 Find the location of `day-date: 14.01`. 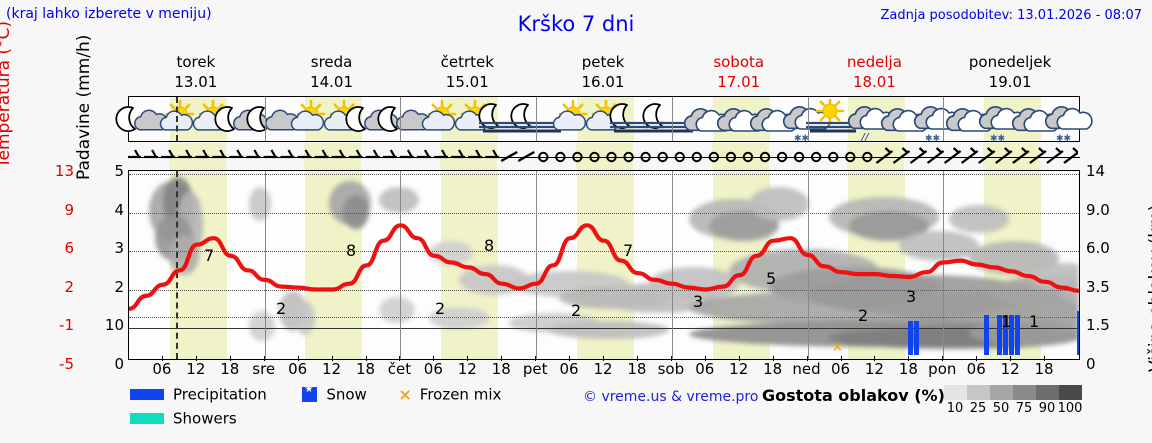

day-date: 14.01 is located at coordinates (332, 82).